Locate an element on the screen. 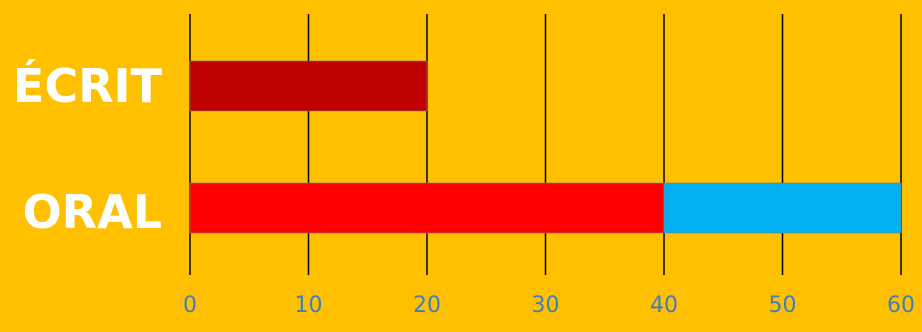  x-tick-label-50: 50 is located at coordinates (783, 305).